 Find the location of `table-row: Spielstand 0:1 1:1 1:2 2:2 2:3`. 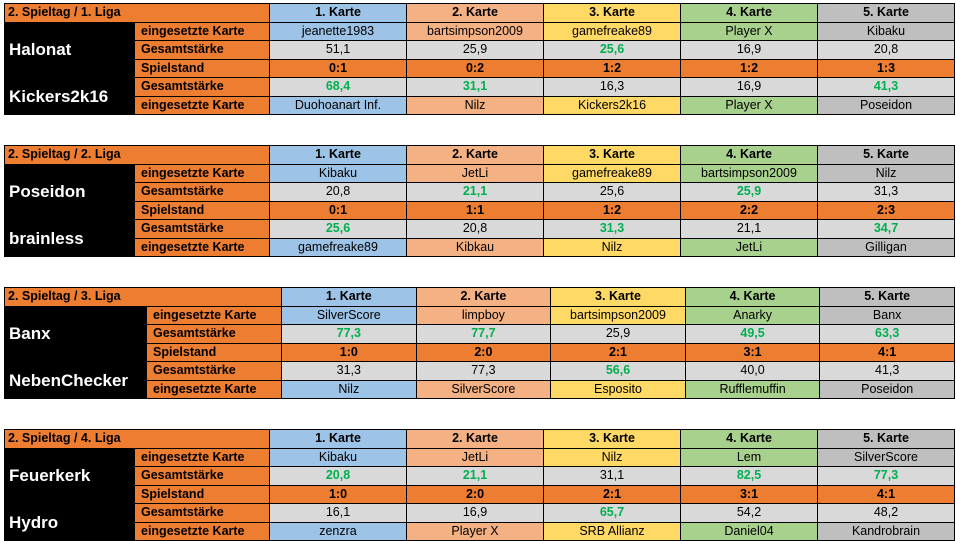

table-row: Spielstand 0:1 1:1 1:2 2:2 2:3 is located at coordinates (480, 210).